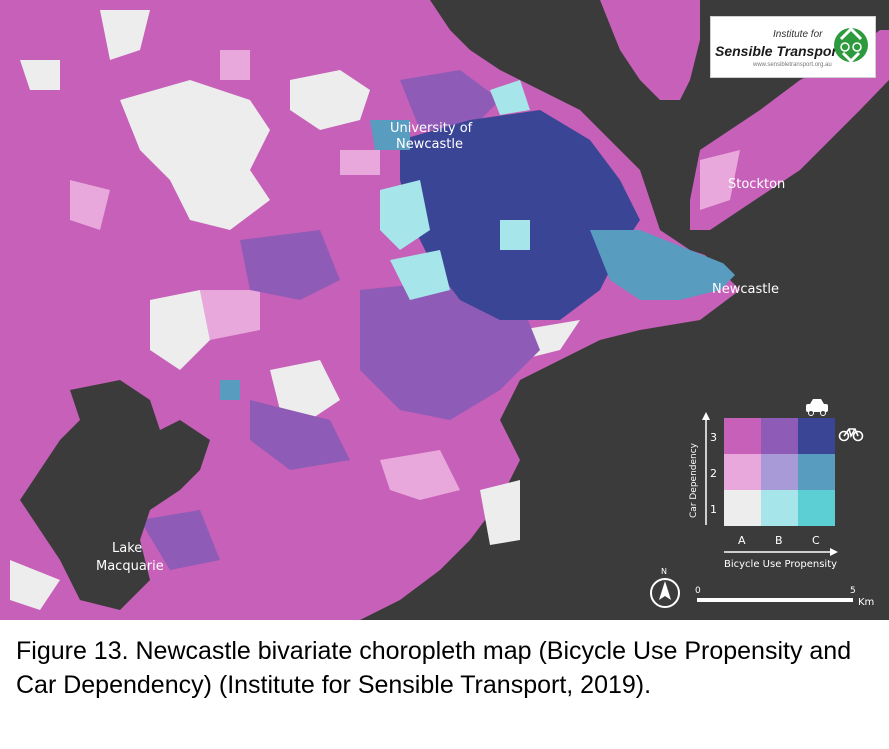  Describe the element at coordinates (853, 591) in the screenshot. I see `scale-end: 5` at that location.